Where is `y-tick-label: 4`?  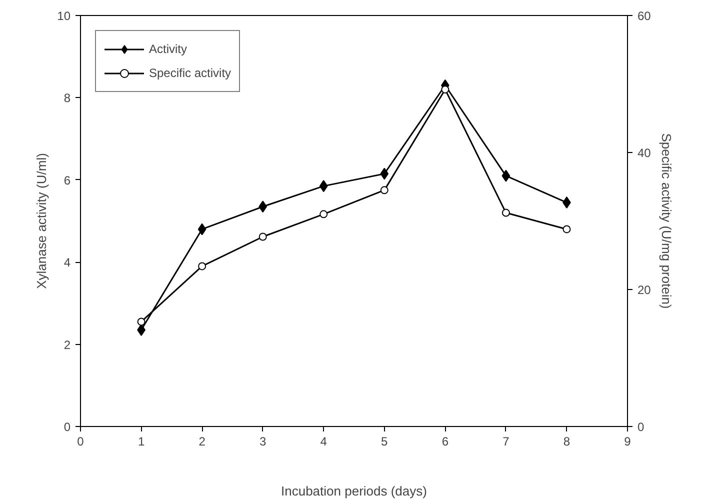 y-tick-label: 4 is located at coordinates (67, 263).